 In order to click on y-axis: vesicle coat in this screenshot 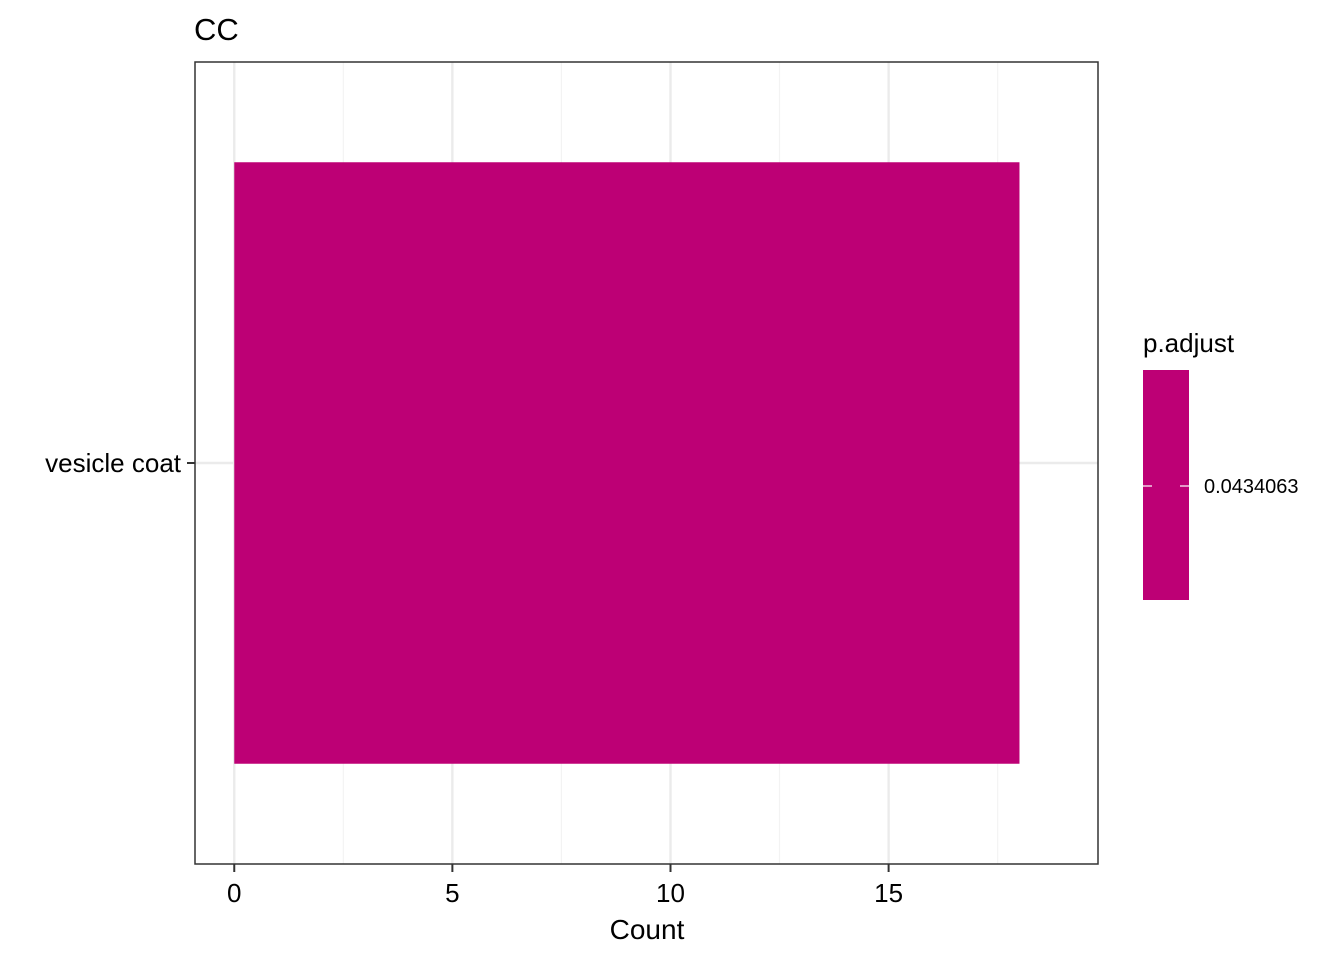, I will do `click(120, 463)`.